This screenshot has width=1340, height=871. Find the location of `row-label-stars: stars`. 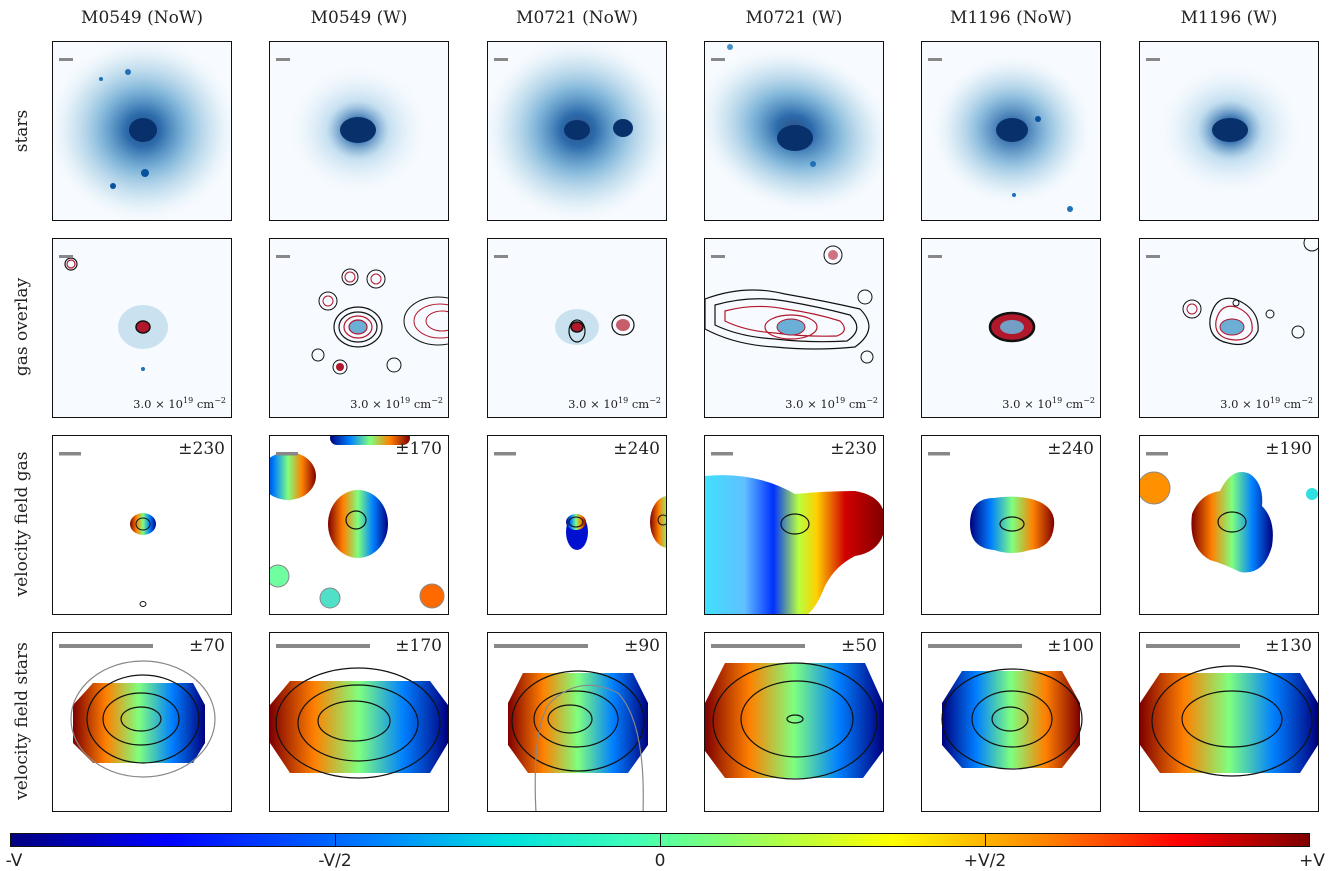

row-label-stars: stars is located at coordinates (22, 131).